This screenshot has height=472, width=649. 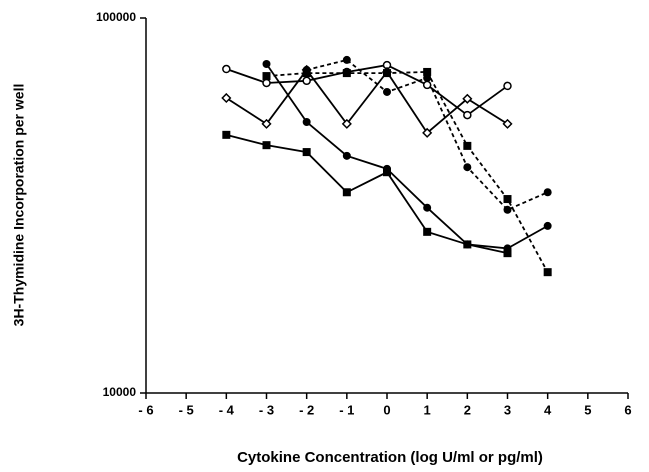 What do you see at coordinates (548, 409) in the screenshot?
I see `x-tick-label: 4` at bounding box center [548, 409].